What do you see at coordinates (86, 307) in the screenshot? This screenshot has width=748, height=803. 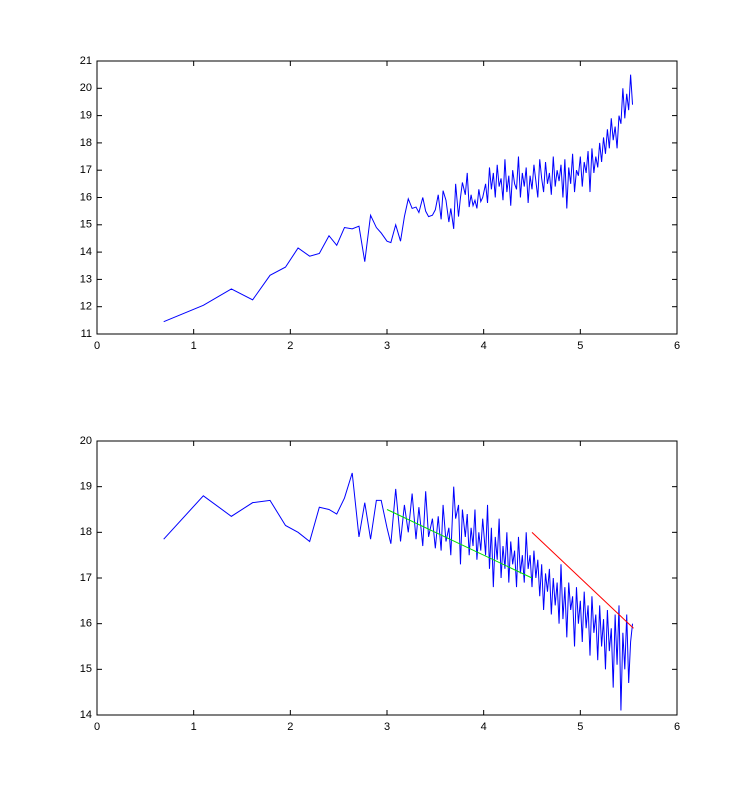 I see `y-tick-label: 12` at bounding box center [86, 307].